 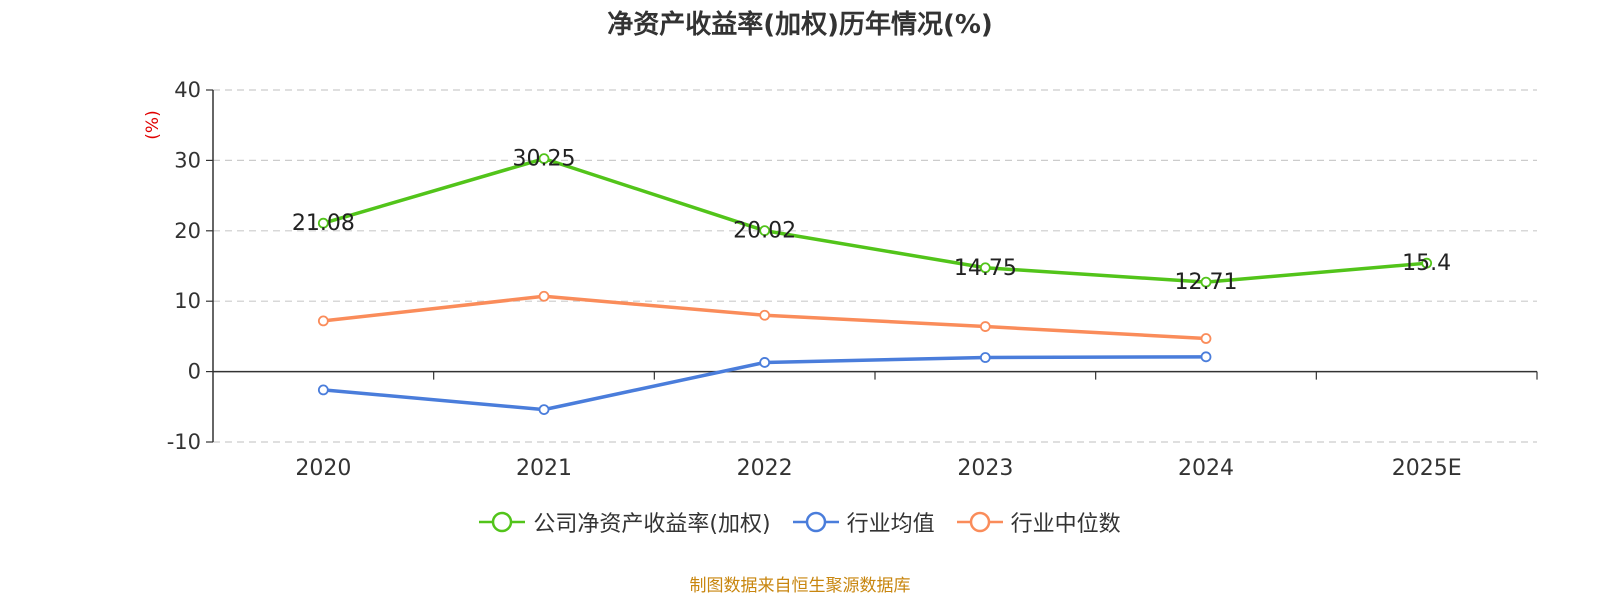 I want to click on data-label: 21.08, so click(x=323, y=223).